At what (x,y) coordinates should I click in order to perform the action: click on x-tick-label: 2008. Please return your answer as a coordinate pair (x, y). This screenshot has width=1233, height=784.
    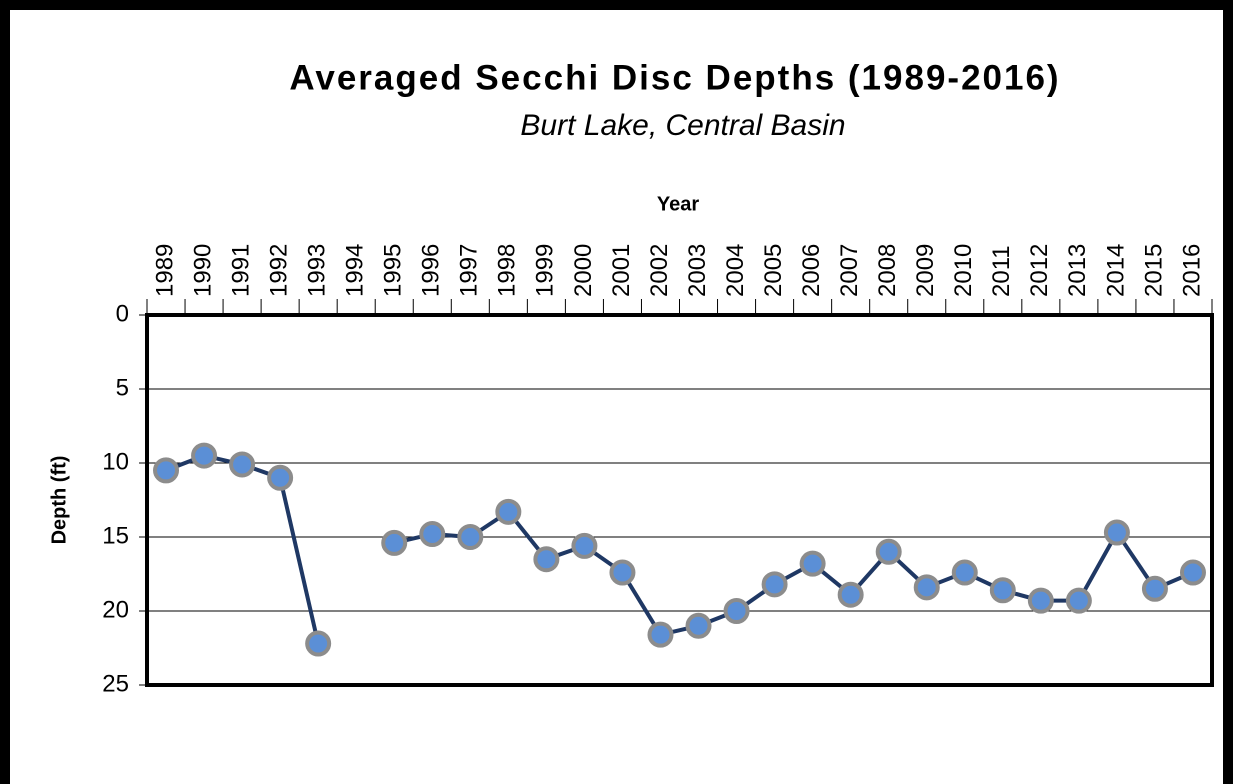
    Looking at the image, I should click on (887, 270).